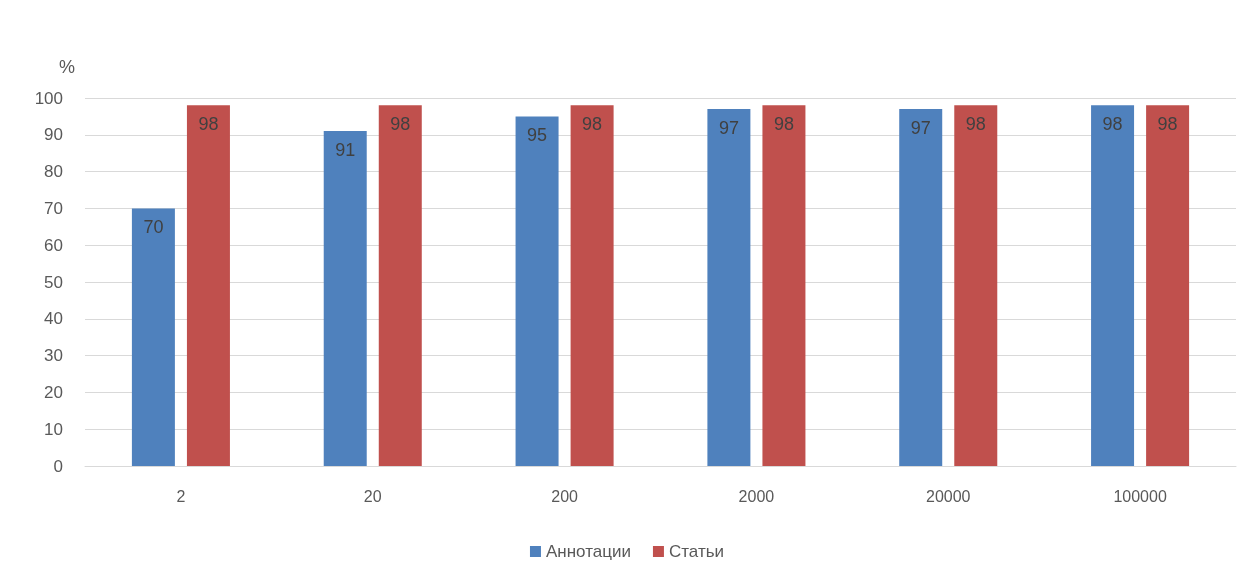  What do you see at coordinates (53, 245) in the screenshot?
I see `y-tick-label: 60` at bounding box center [53, 245].